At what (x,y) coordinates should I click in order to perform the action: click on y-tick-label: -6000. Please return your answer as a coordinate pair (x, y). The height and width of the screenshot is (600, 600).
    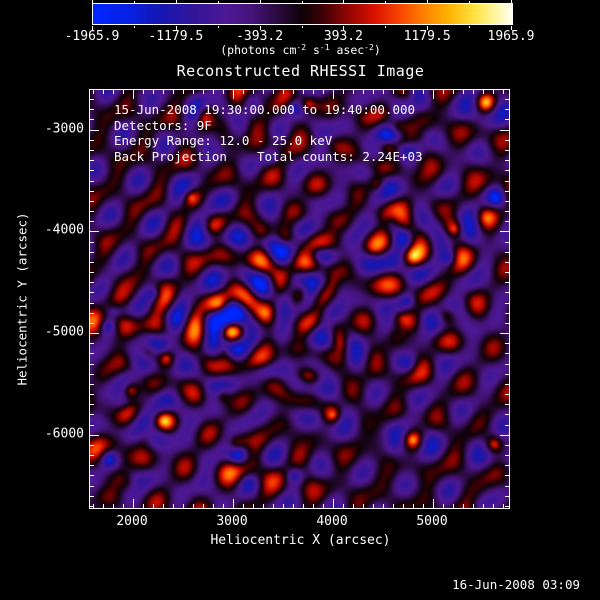
    Looking at the image, I should click on (64, 434).